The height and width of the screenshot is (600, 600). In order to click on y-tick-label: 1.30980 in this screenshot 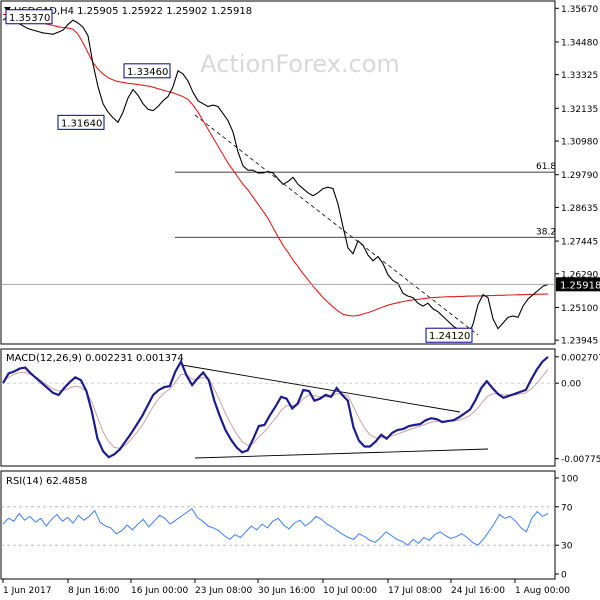, I will do `click(579, 143)`.